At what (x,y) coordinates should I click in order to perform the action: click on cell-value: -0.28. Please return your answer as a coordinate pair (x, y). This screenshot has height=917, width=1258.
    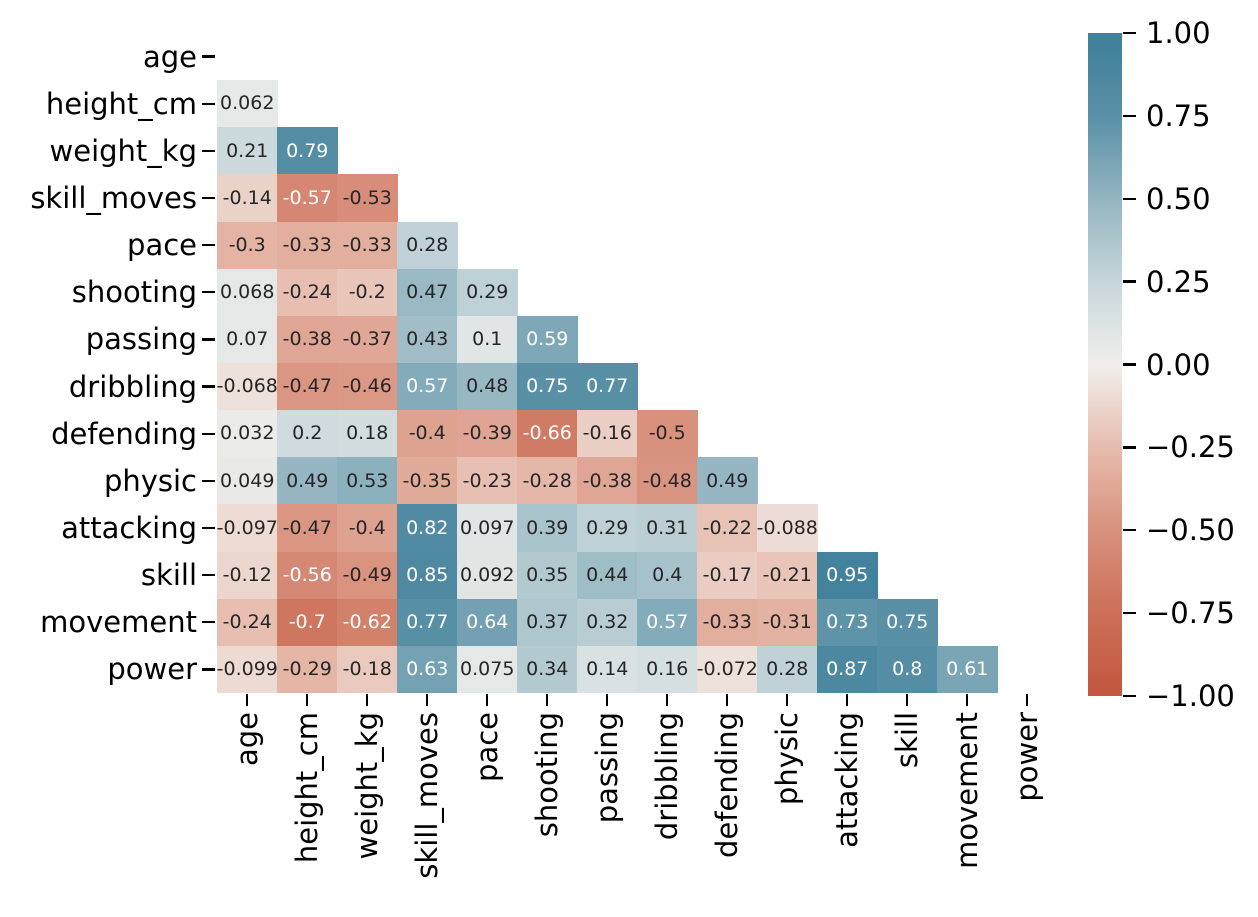
    Looking at the image, I should click on (547, 480).